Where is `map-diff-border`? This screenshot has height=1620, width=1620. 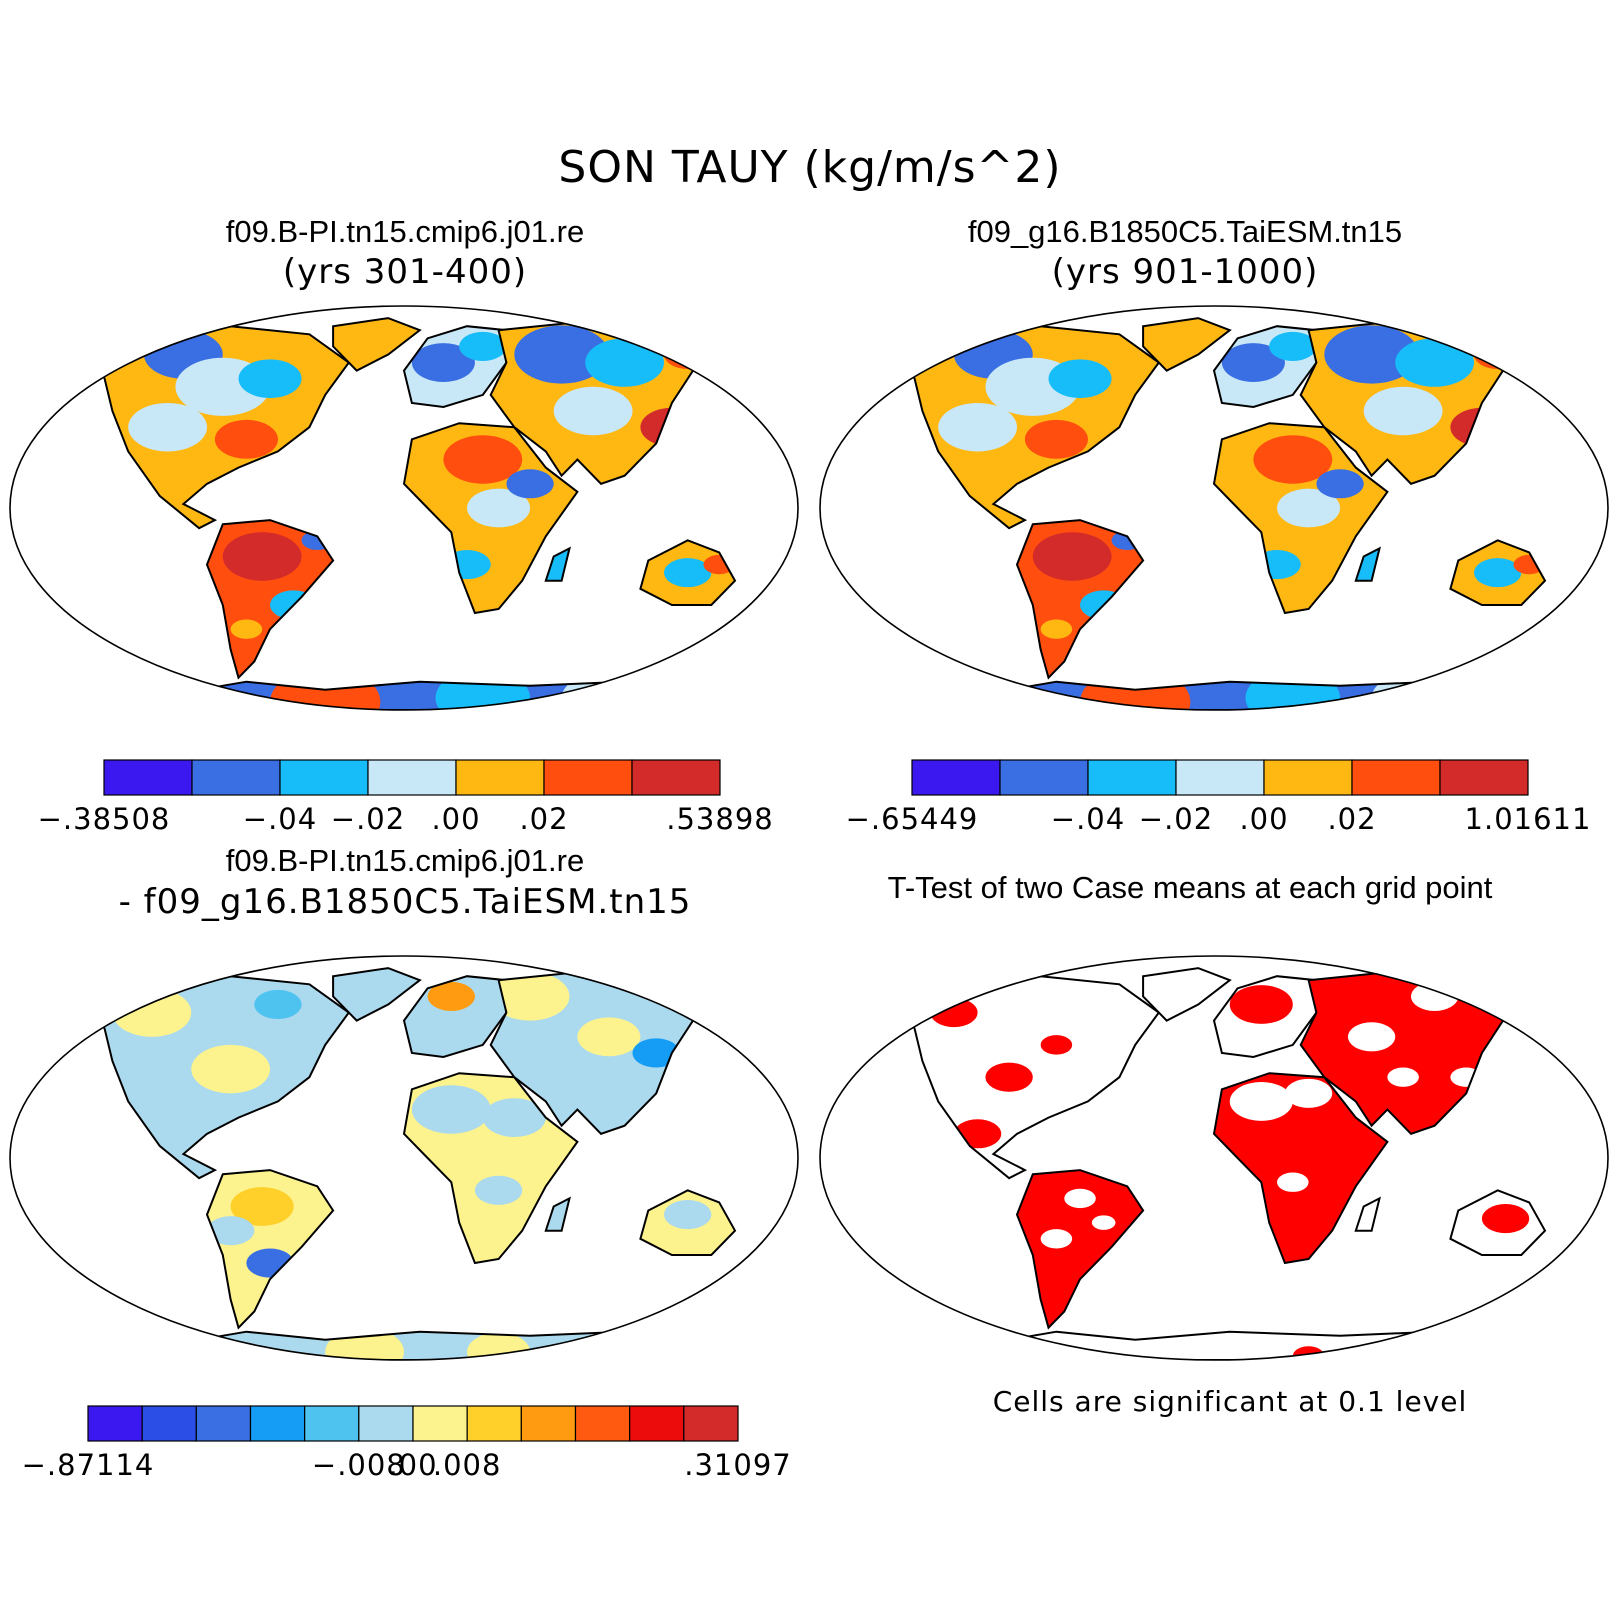 map-diff-border is located at coordinates (404, 1158).